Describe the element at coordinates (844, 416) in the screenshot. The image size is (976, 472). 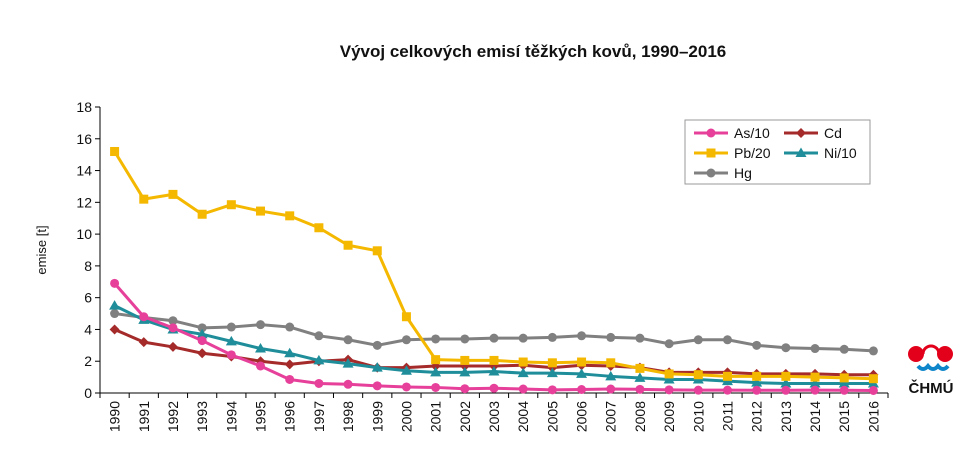
I see `x-tick-label: 2015` at that location.